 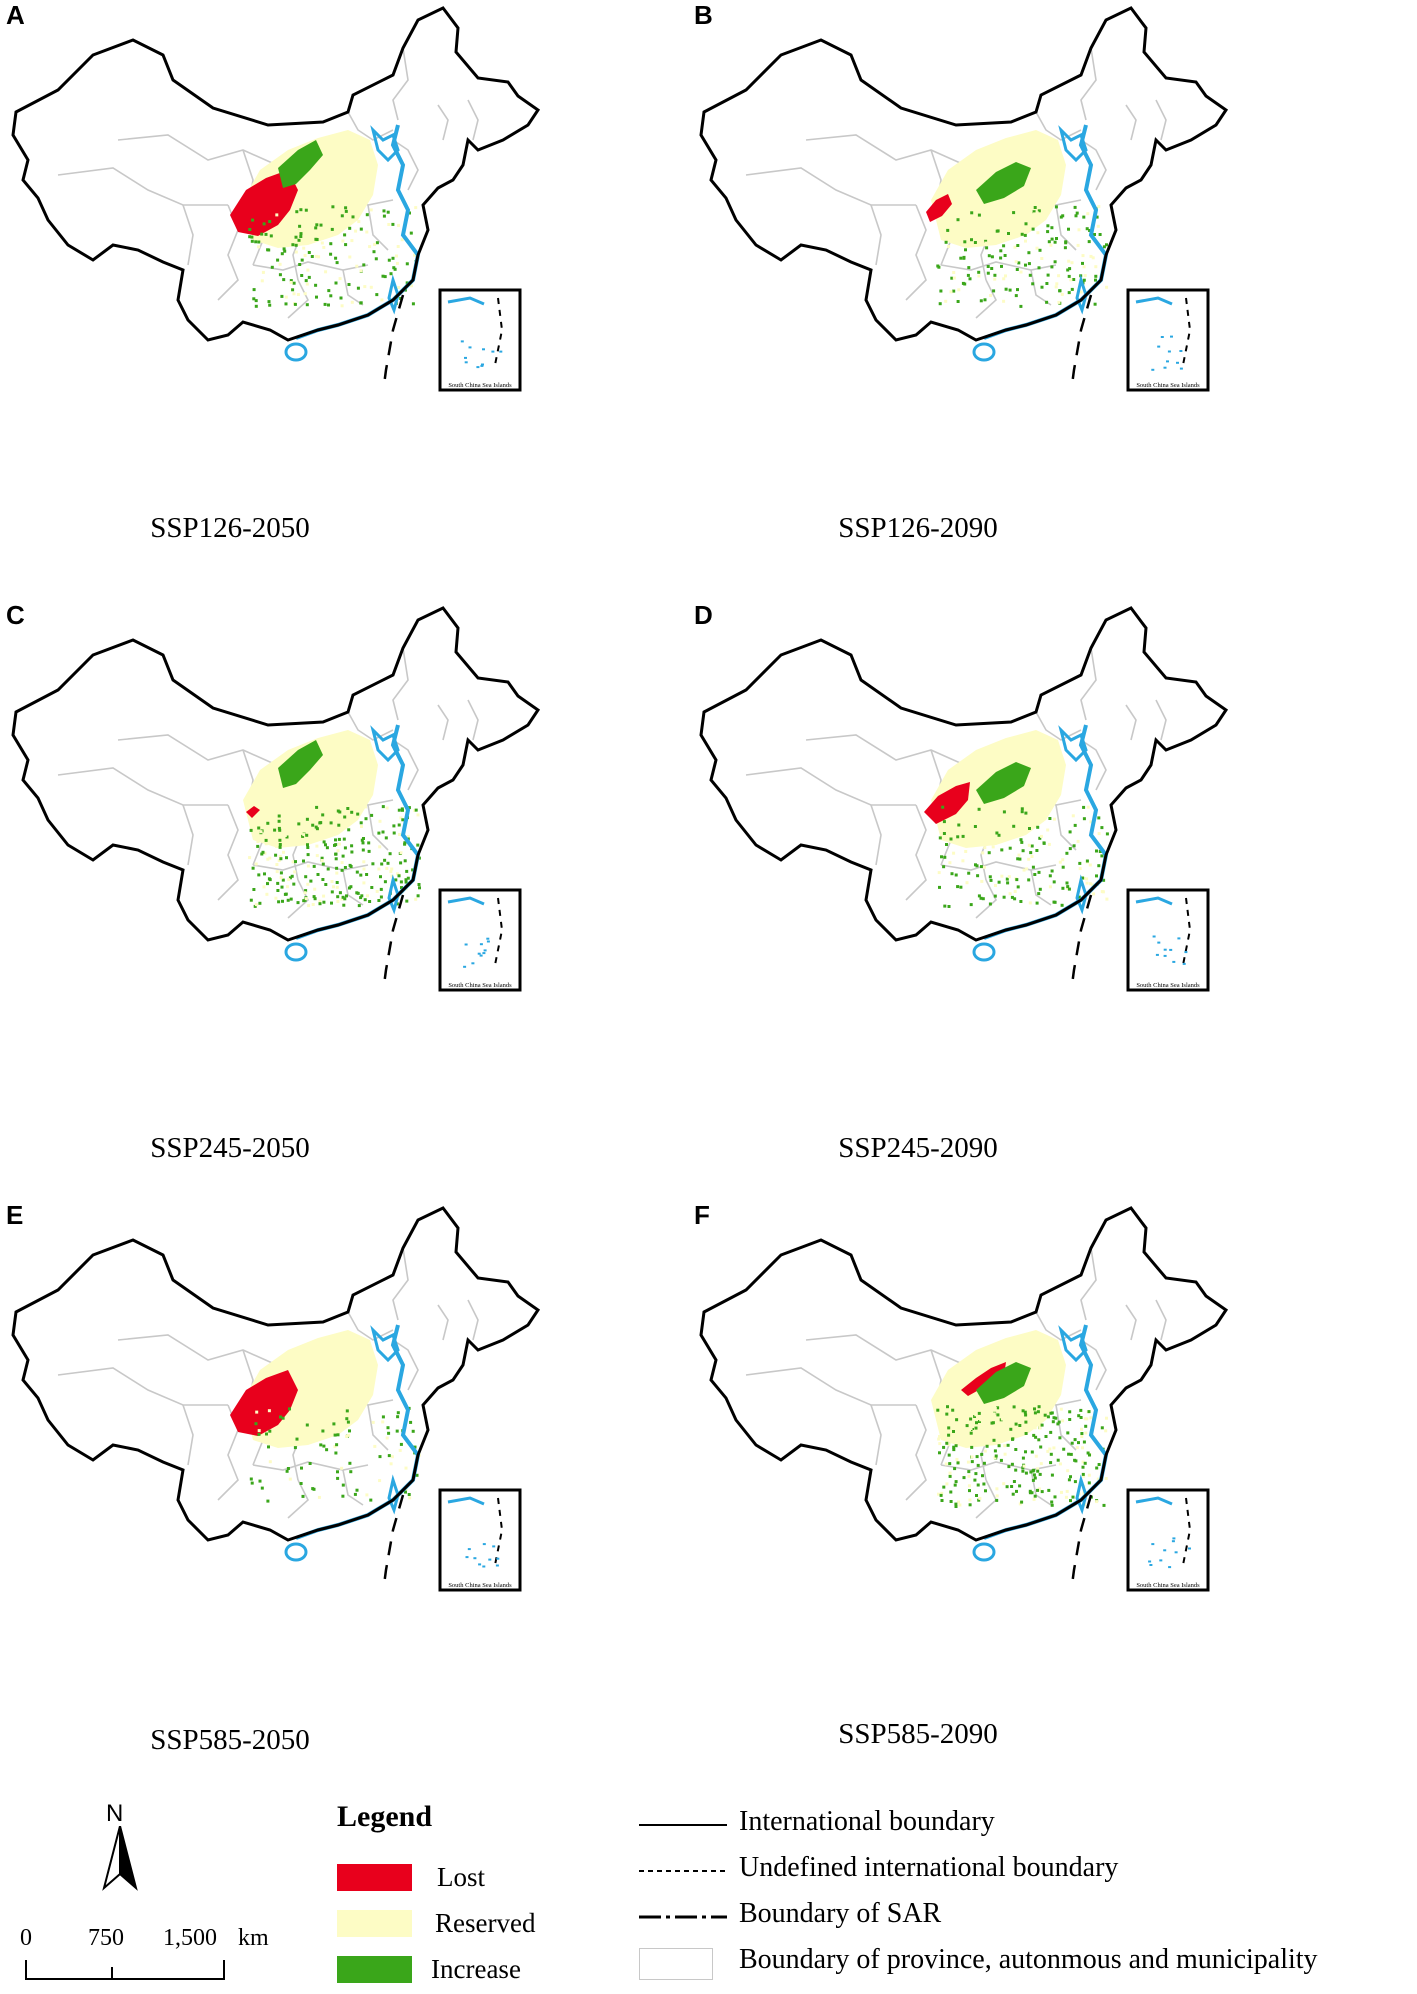 I want to click on undefined-boundary, so click(x=393, y=940).